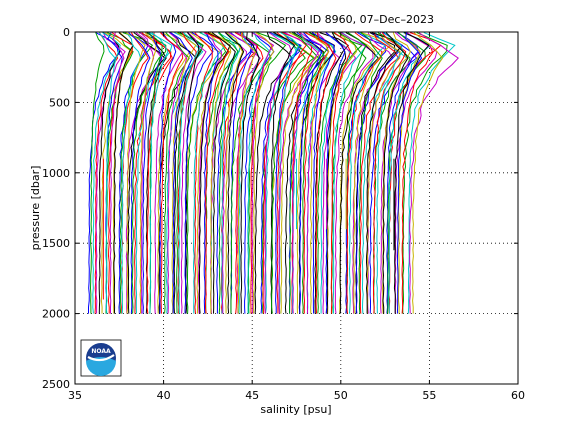  Describe the element at coordinates (252, 395) in the screenshot. I see `x-tick-label: 45` at that location.